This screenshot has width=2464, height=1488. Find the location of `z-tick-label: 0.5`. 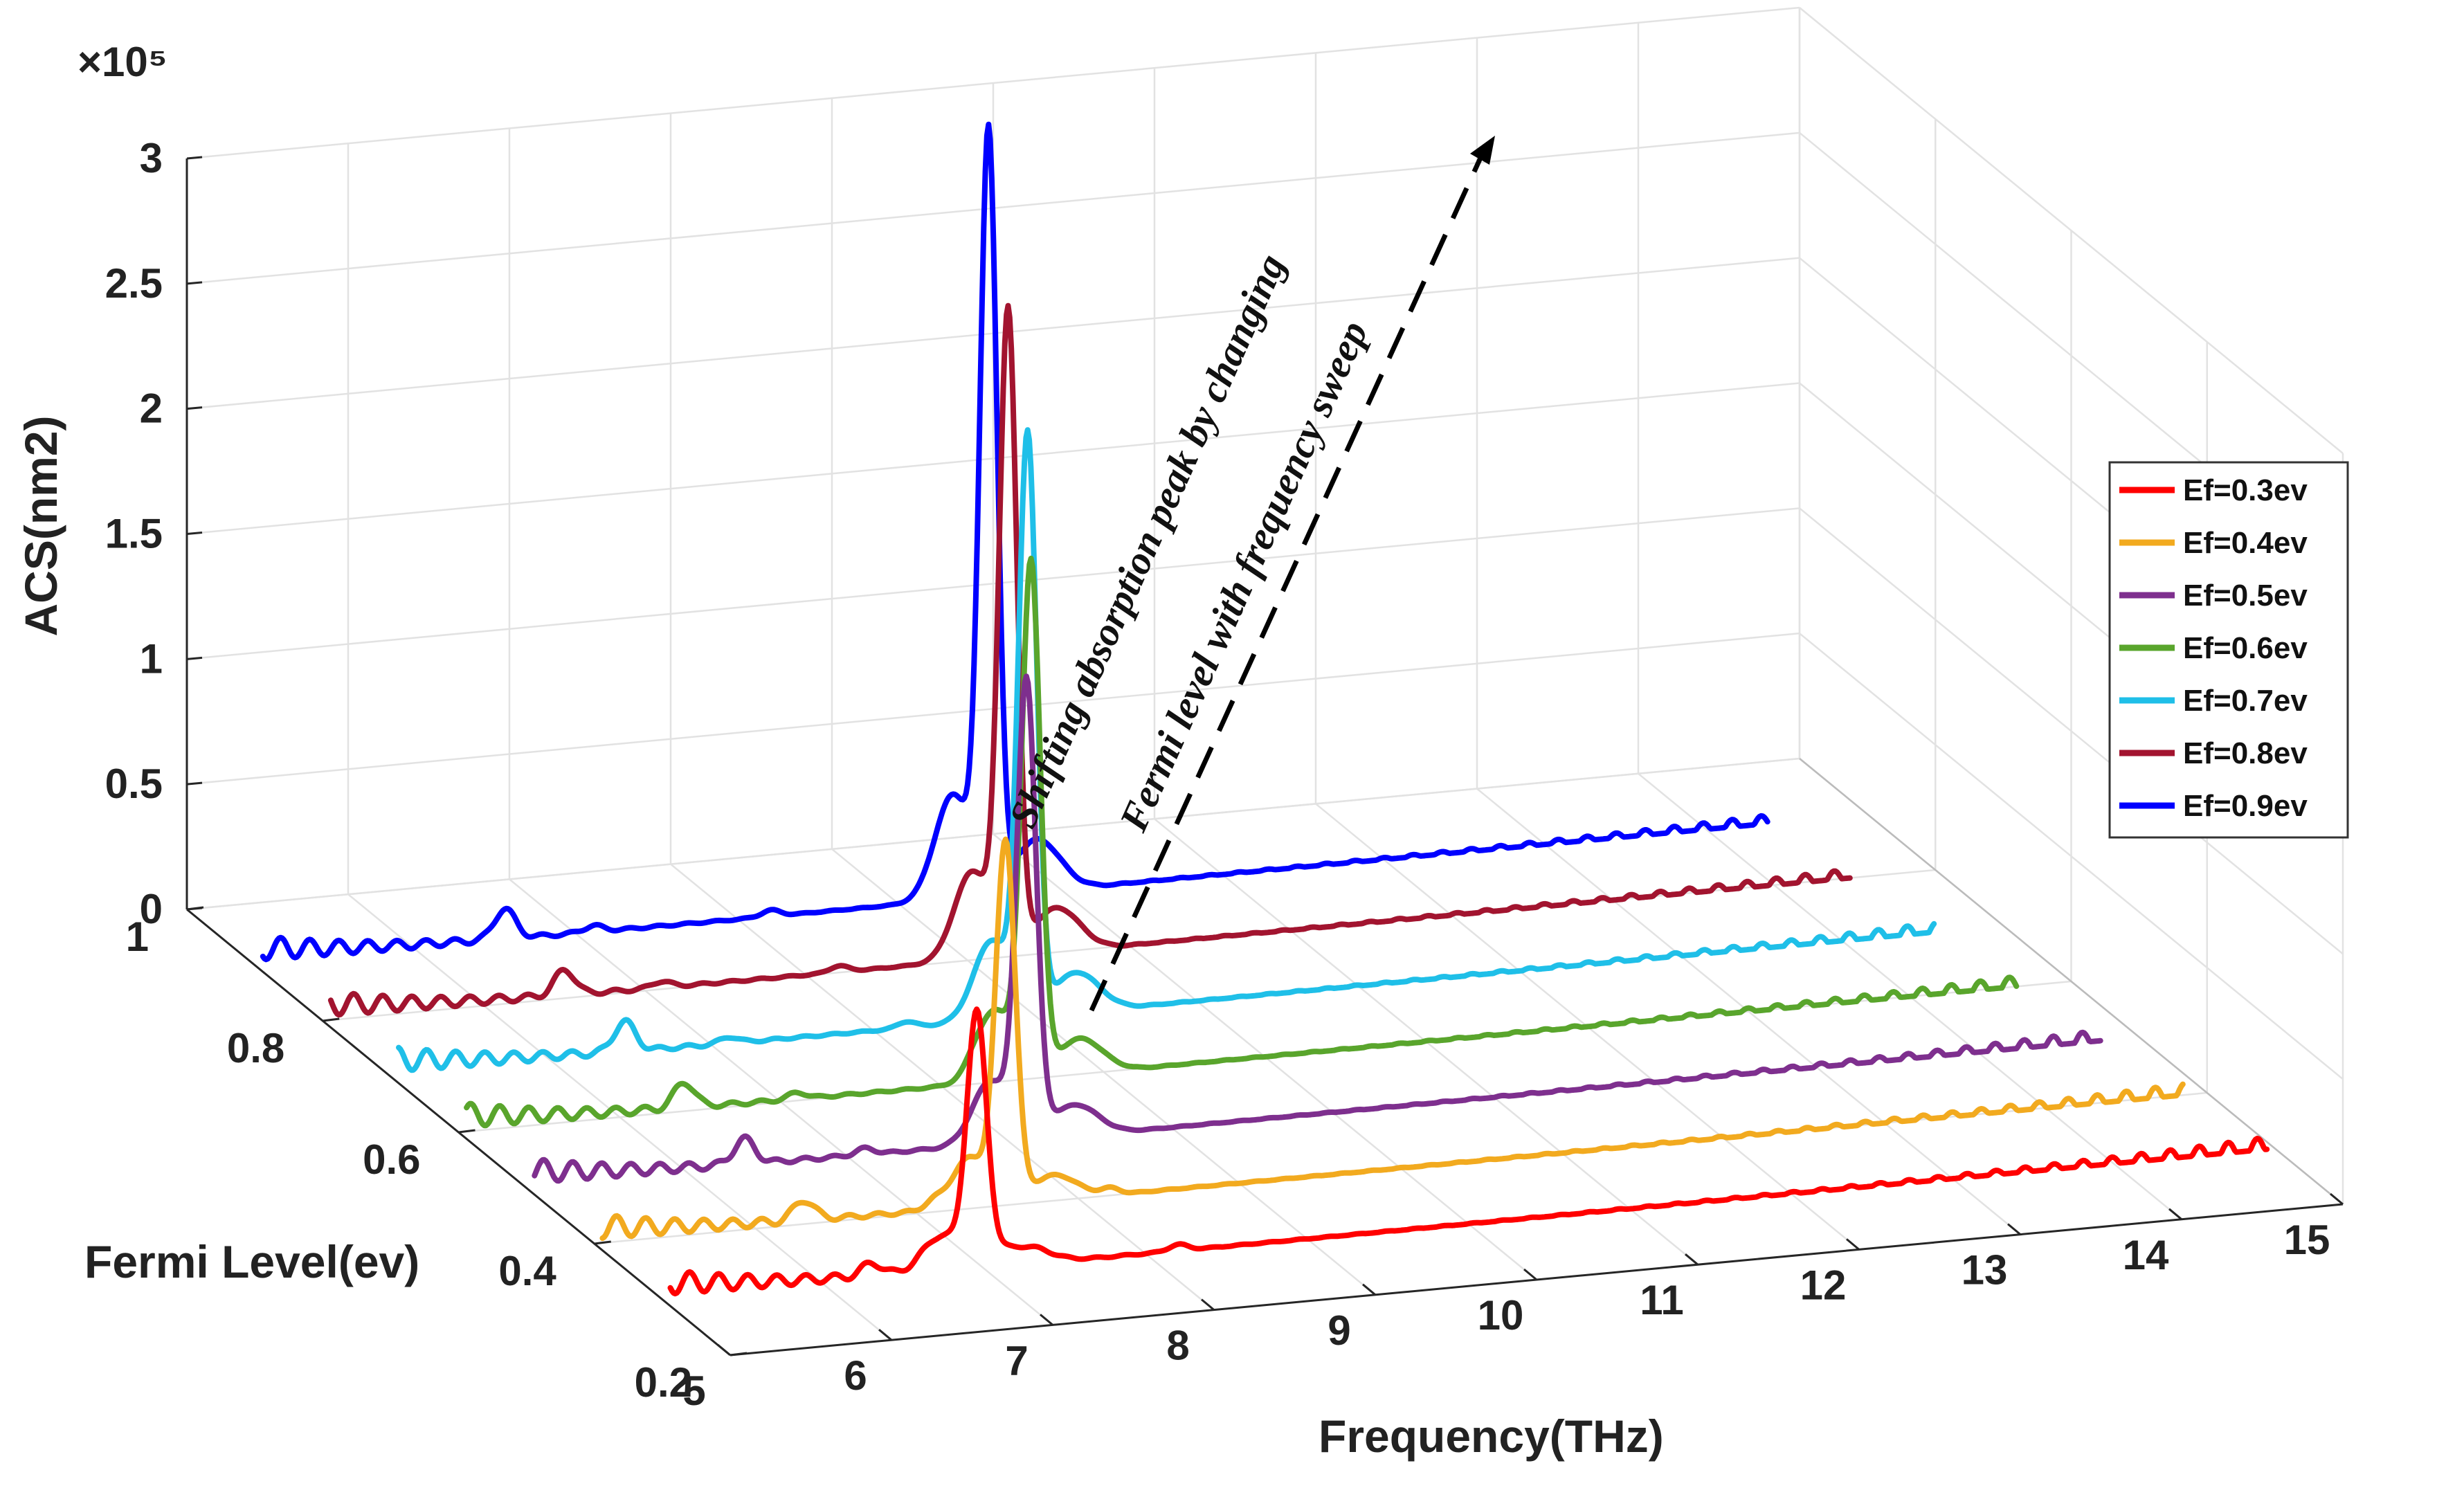

z-tick-label: 0.5 is located at coordinates (134, 784).